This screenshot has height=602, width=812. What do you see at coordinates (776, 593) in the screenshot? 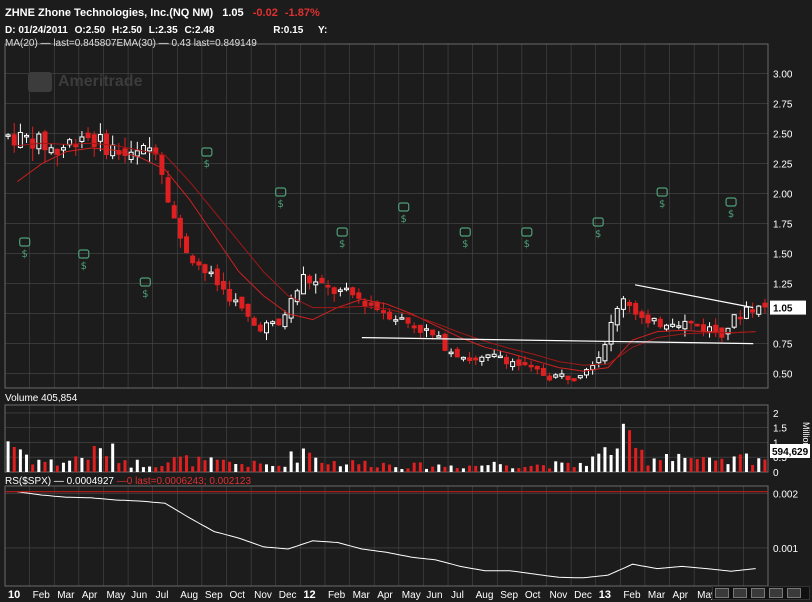
I see `pan-right-button` at bounding box center [776, 593].